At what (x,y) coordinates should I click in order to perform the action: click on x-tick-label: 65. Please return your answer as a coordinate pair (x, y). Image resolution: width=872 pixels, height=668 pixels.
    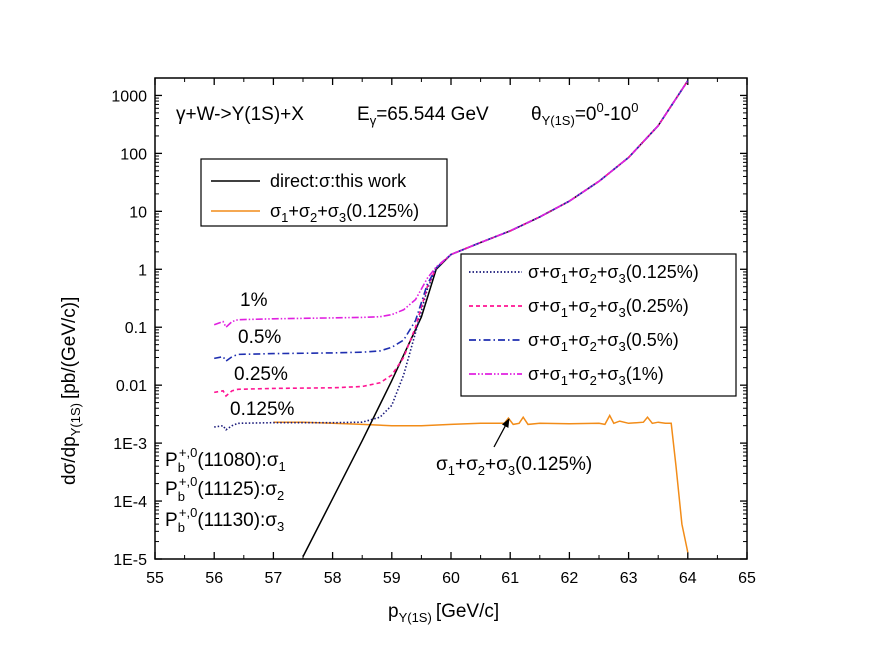
    Looking at the image, I should click on (747, 578).